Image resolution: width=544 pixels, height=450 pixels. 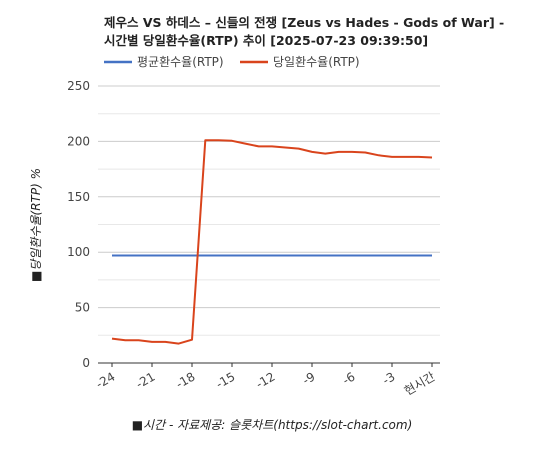 What do you see at coordinates (86, 363) in the screenshot?
I see `y-tick-label: 0` at bounding box center [86, 363].